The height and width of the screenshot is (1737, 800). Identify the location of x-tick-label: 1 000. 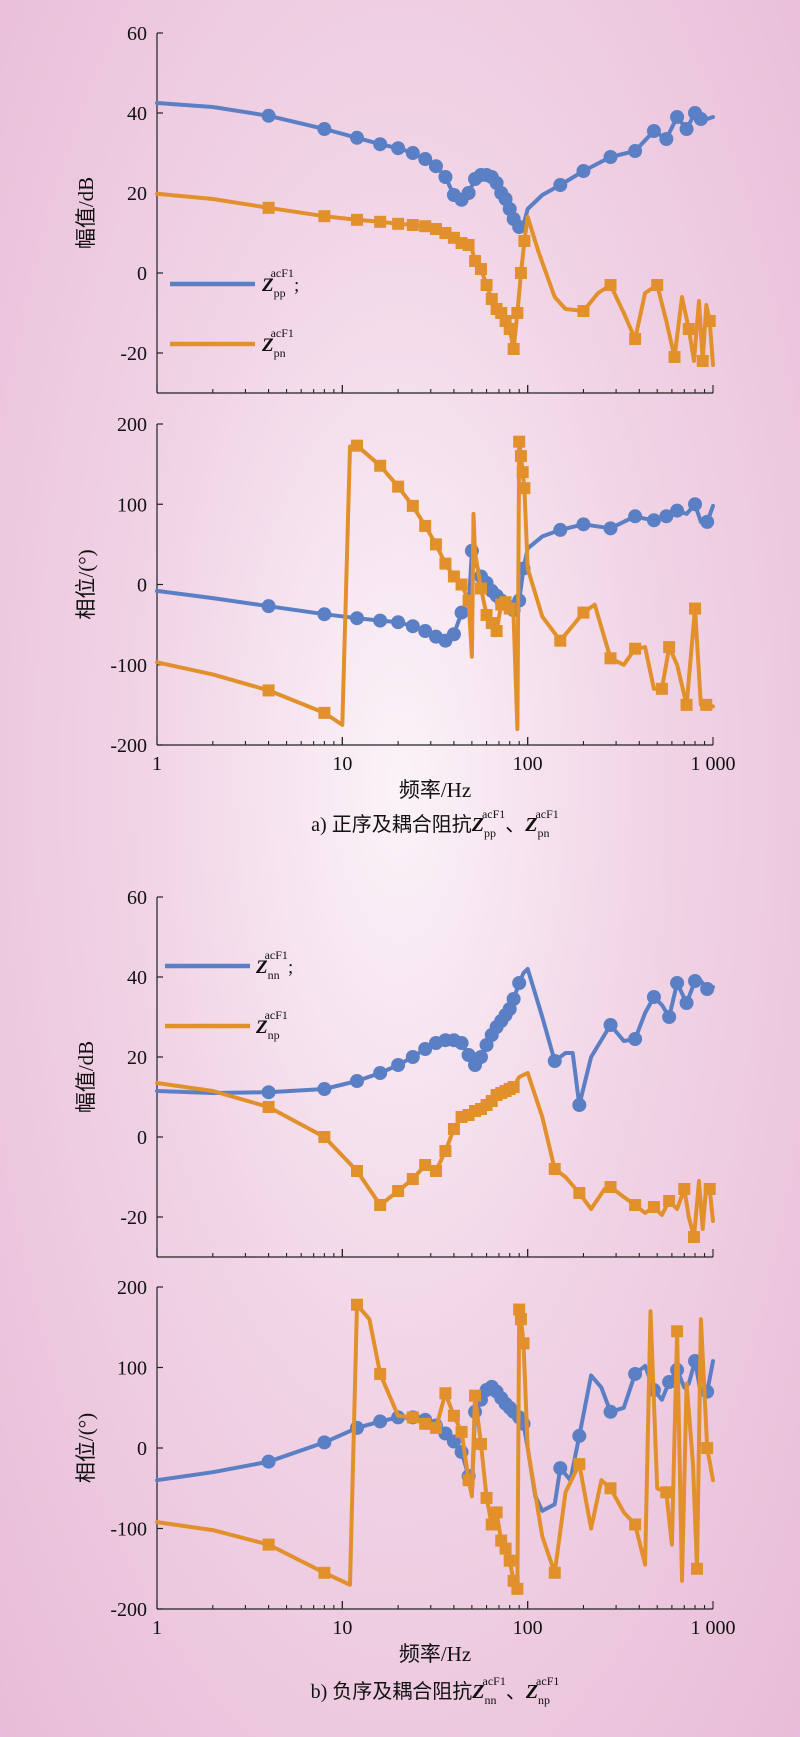
(713, 764).